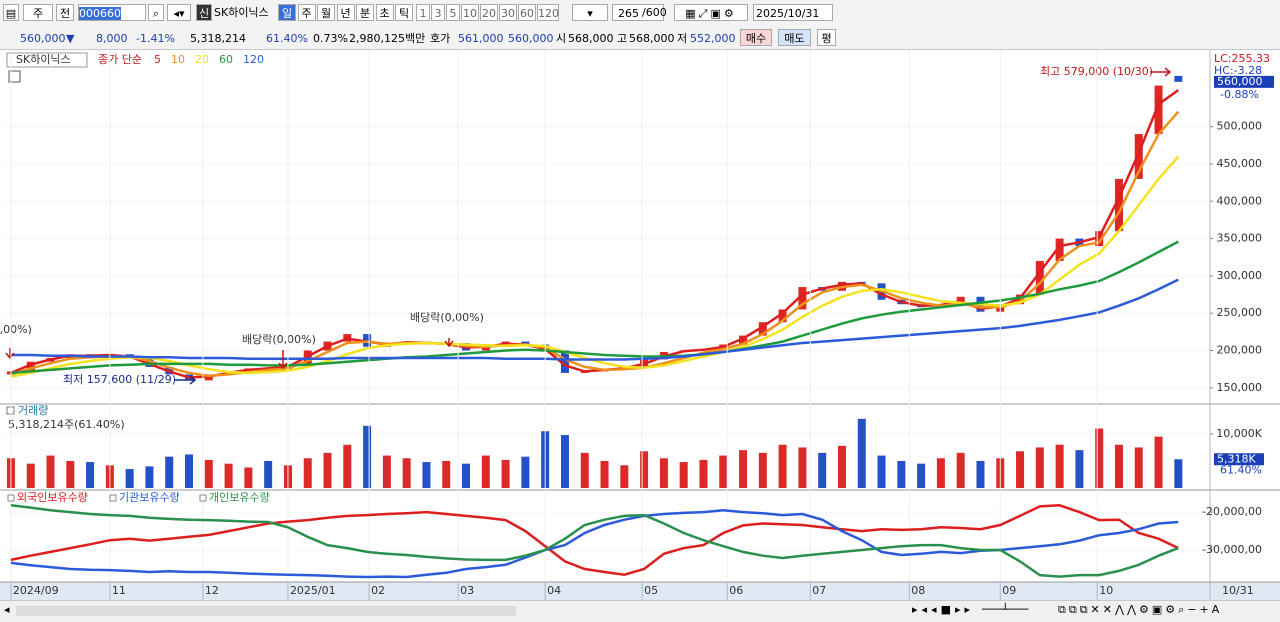  Describe the element at coordinates (239, 497) in the screenshot. I see `legend-entry: 개인보유수량` at that location.